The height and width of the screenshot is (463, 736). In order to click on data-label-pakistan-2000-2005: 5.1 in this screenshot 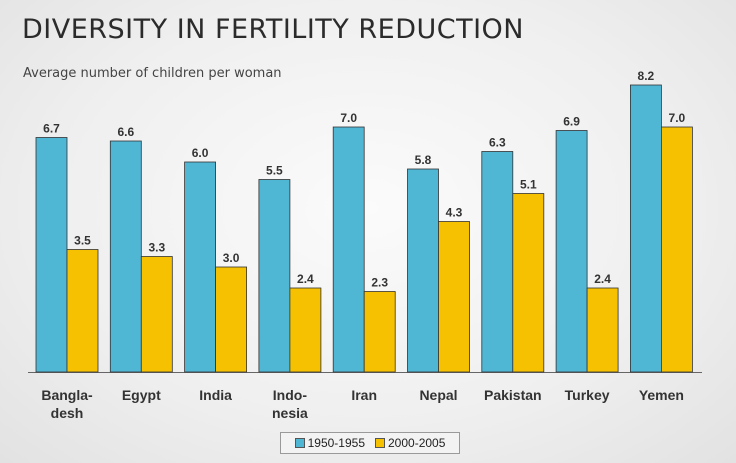, I will do `click(528, 185)`.